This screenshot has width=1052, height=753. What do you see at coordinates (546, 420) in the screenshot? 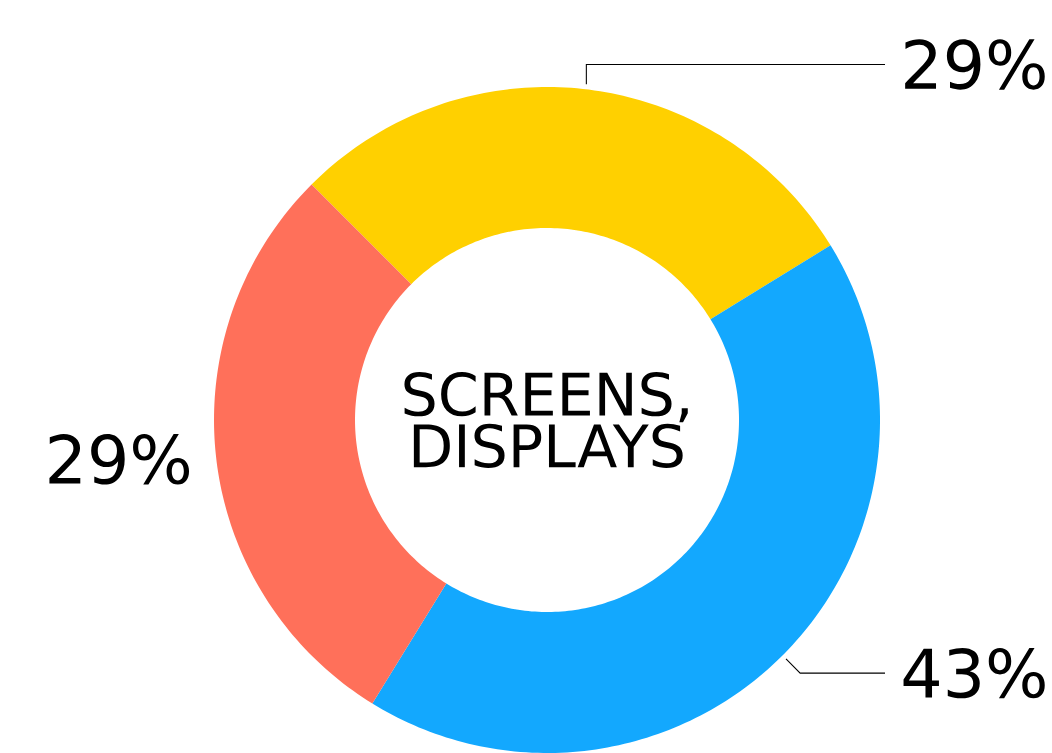
I see `text: SCREENS, DISPLAYS` at bounding box center [546, 420].